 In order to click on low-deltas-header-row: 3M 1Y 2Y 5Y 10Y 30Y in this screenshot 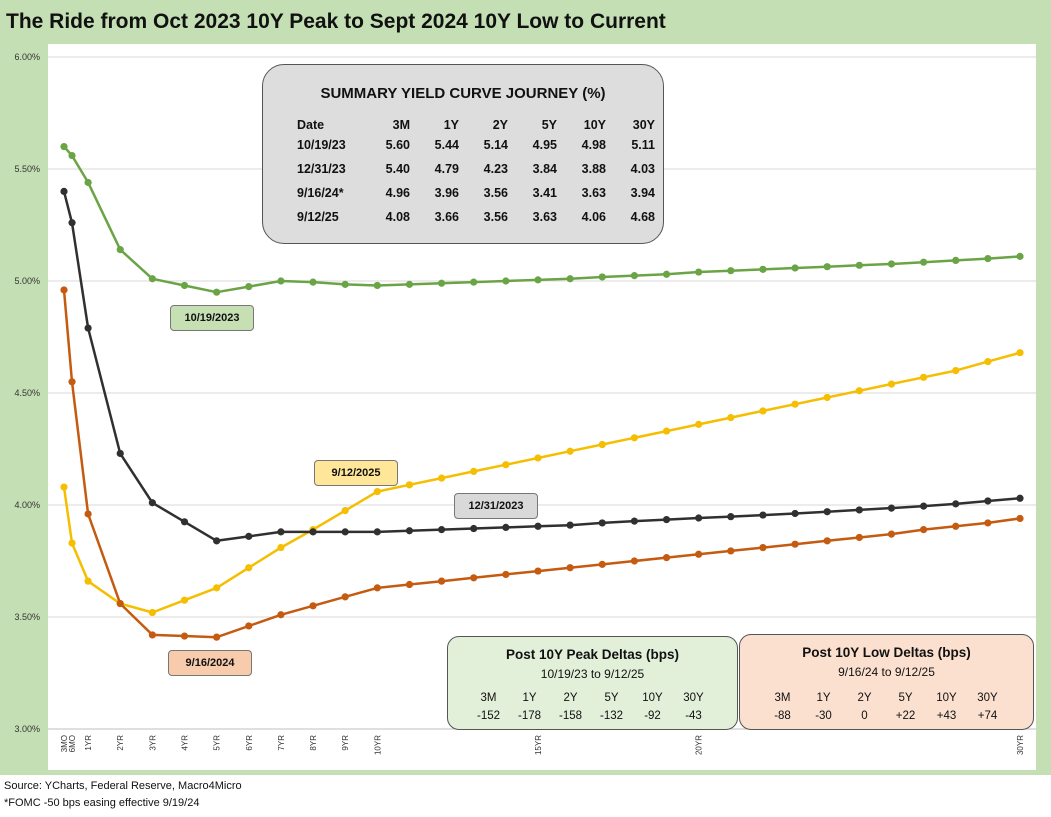, I will do `click(885, 698)`.